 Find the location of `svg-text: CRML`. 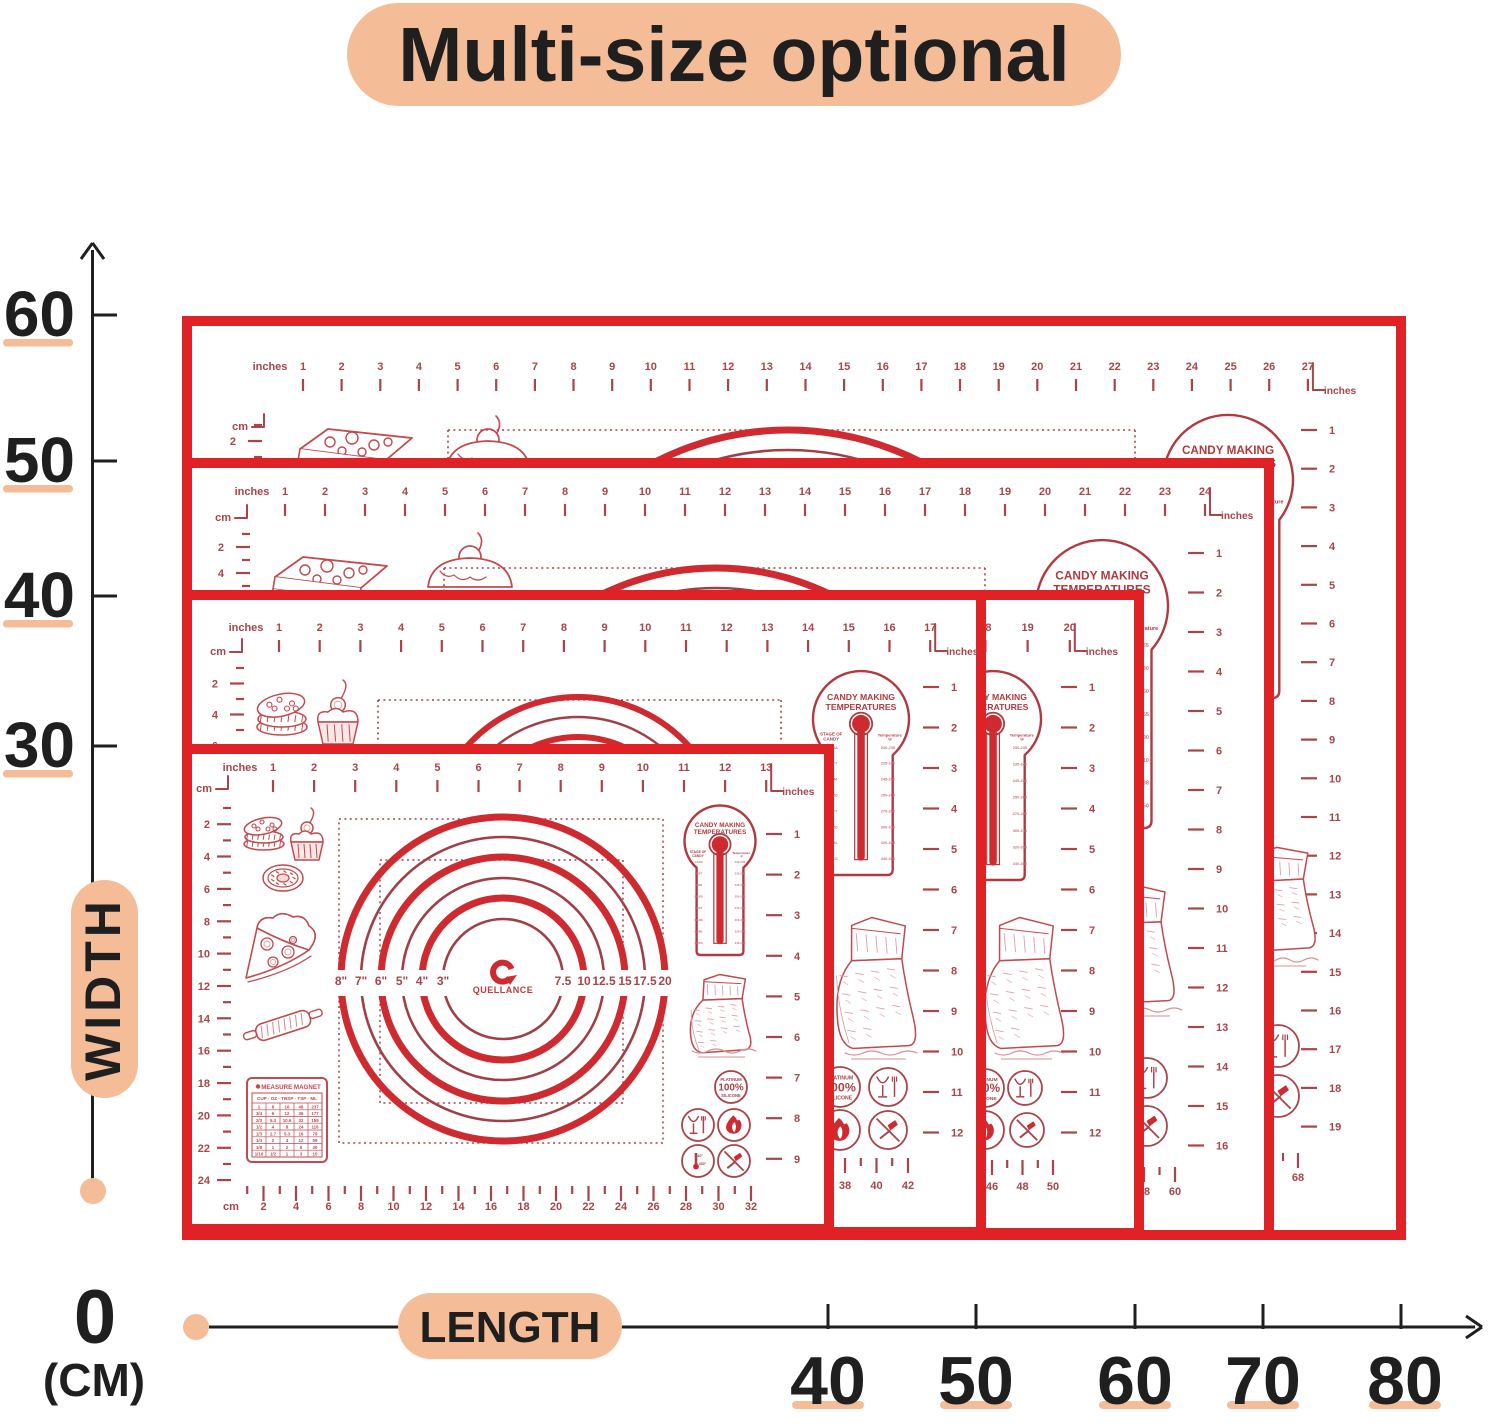

svg-text: CRML is located at coordinates (699, 931).